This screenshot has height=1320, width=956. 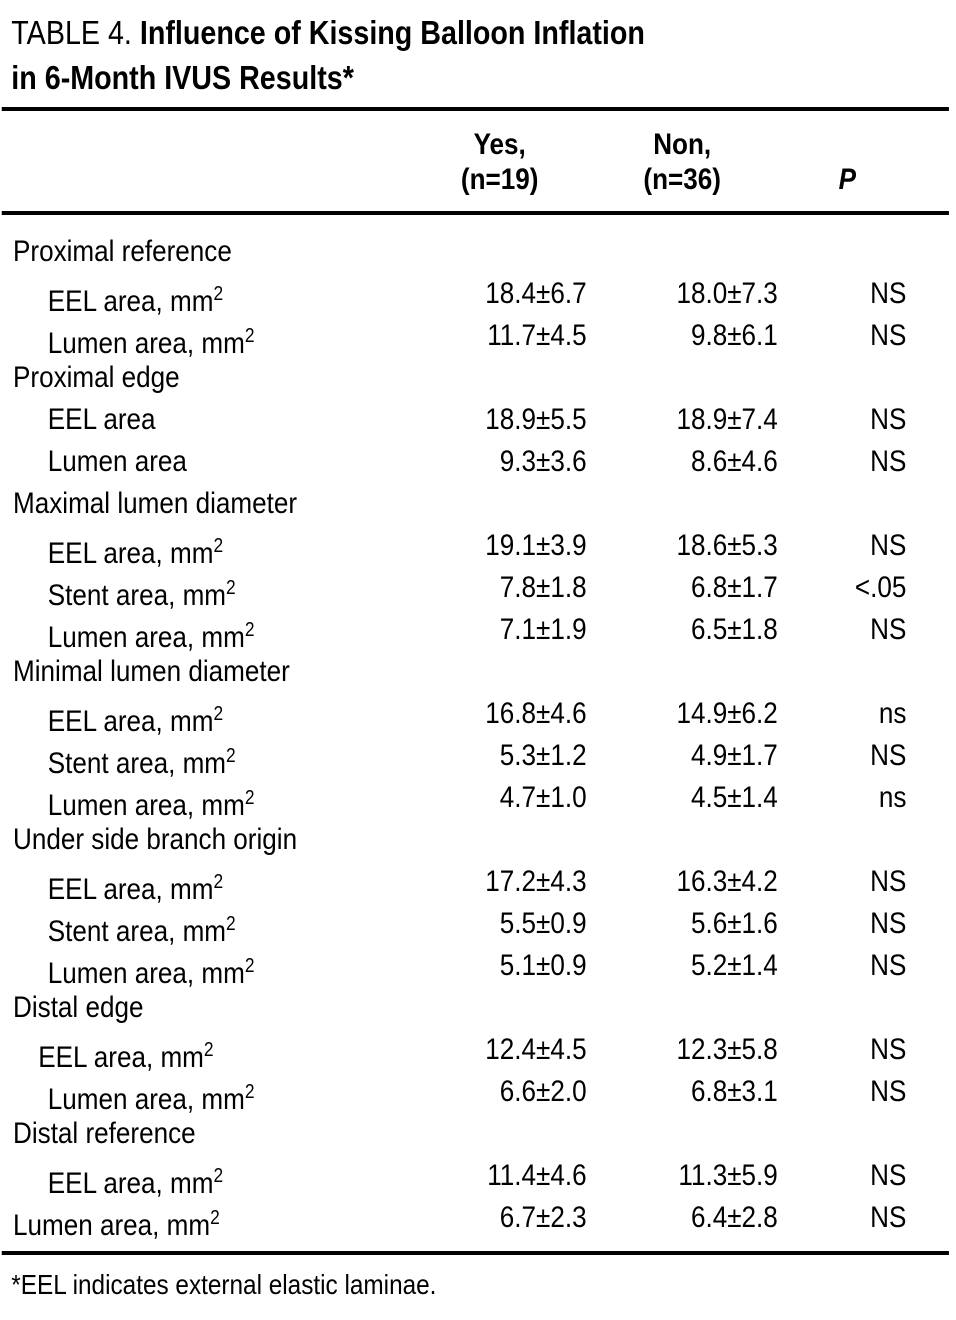 What do you see at coordinates (475, 1253) in the screenshot?
I see `bottom-rule` at bounding box center [475, 1253].